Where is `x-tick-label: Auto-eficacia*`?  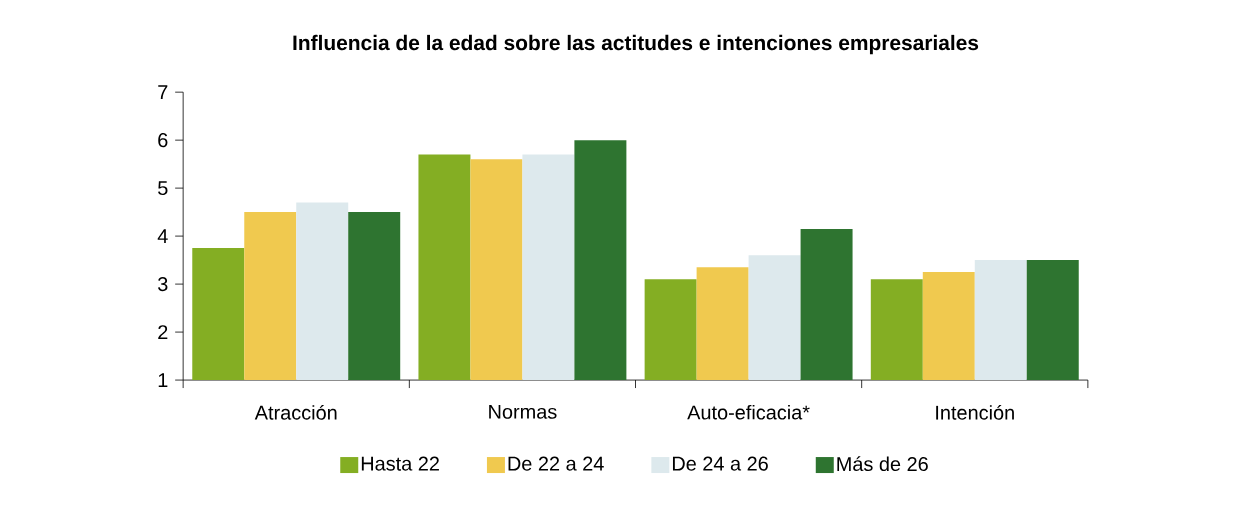
x-tick-label: Auto-eficacia* is located at coordinates (748, 412).